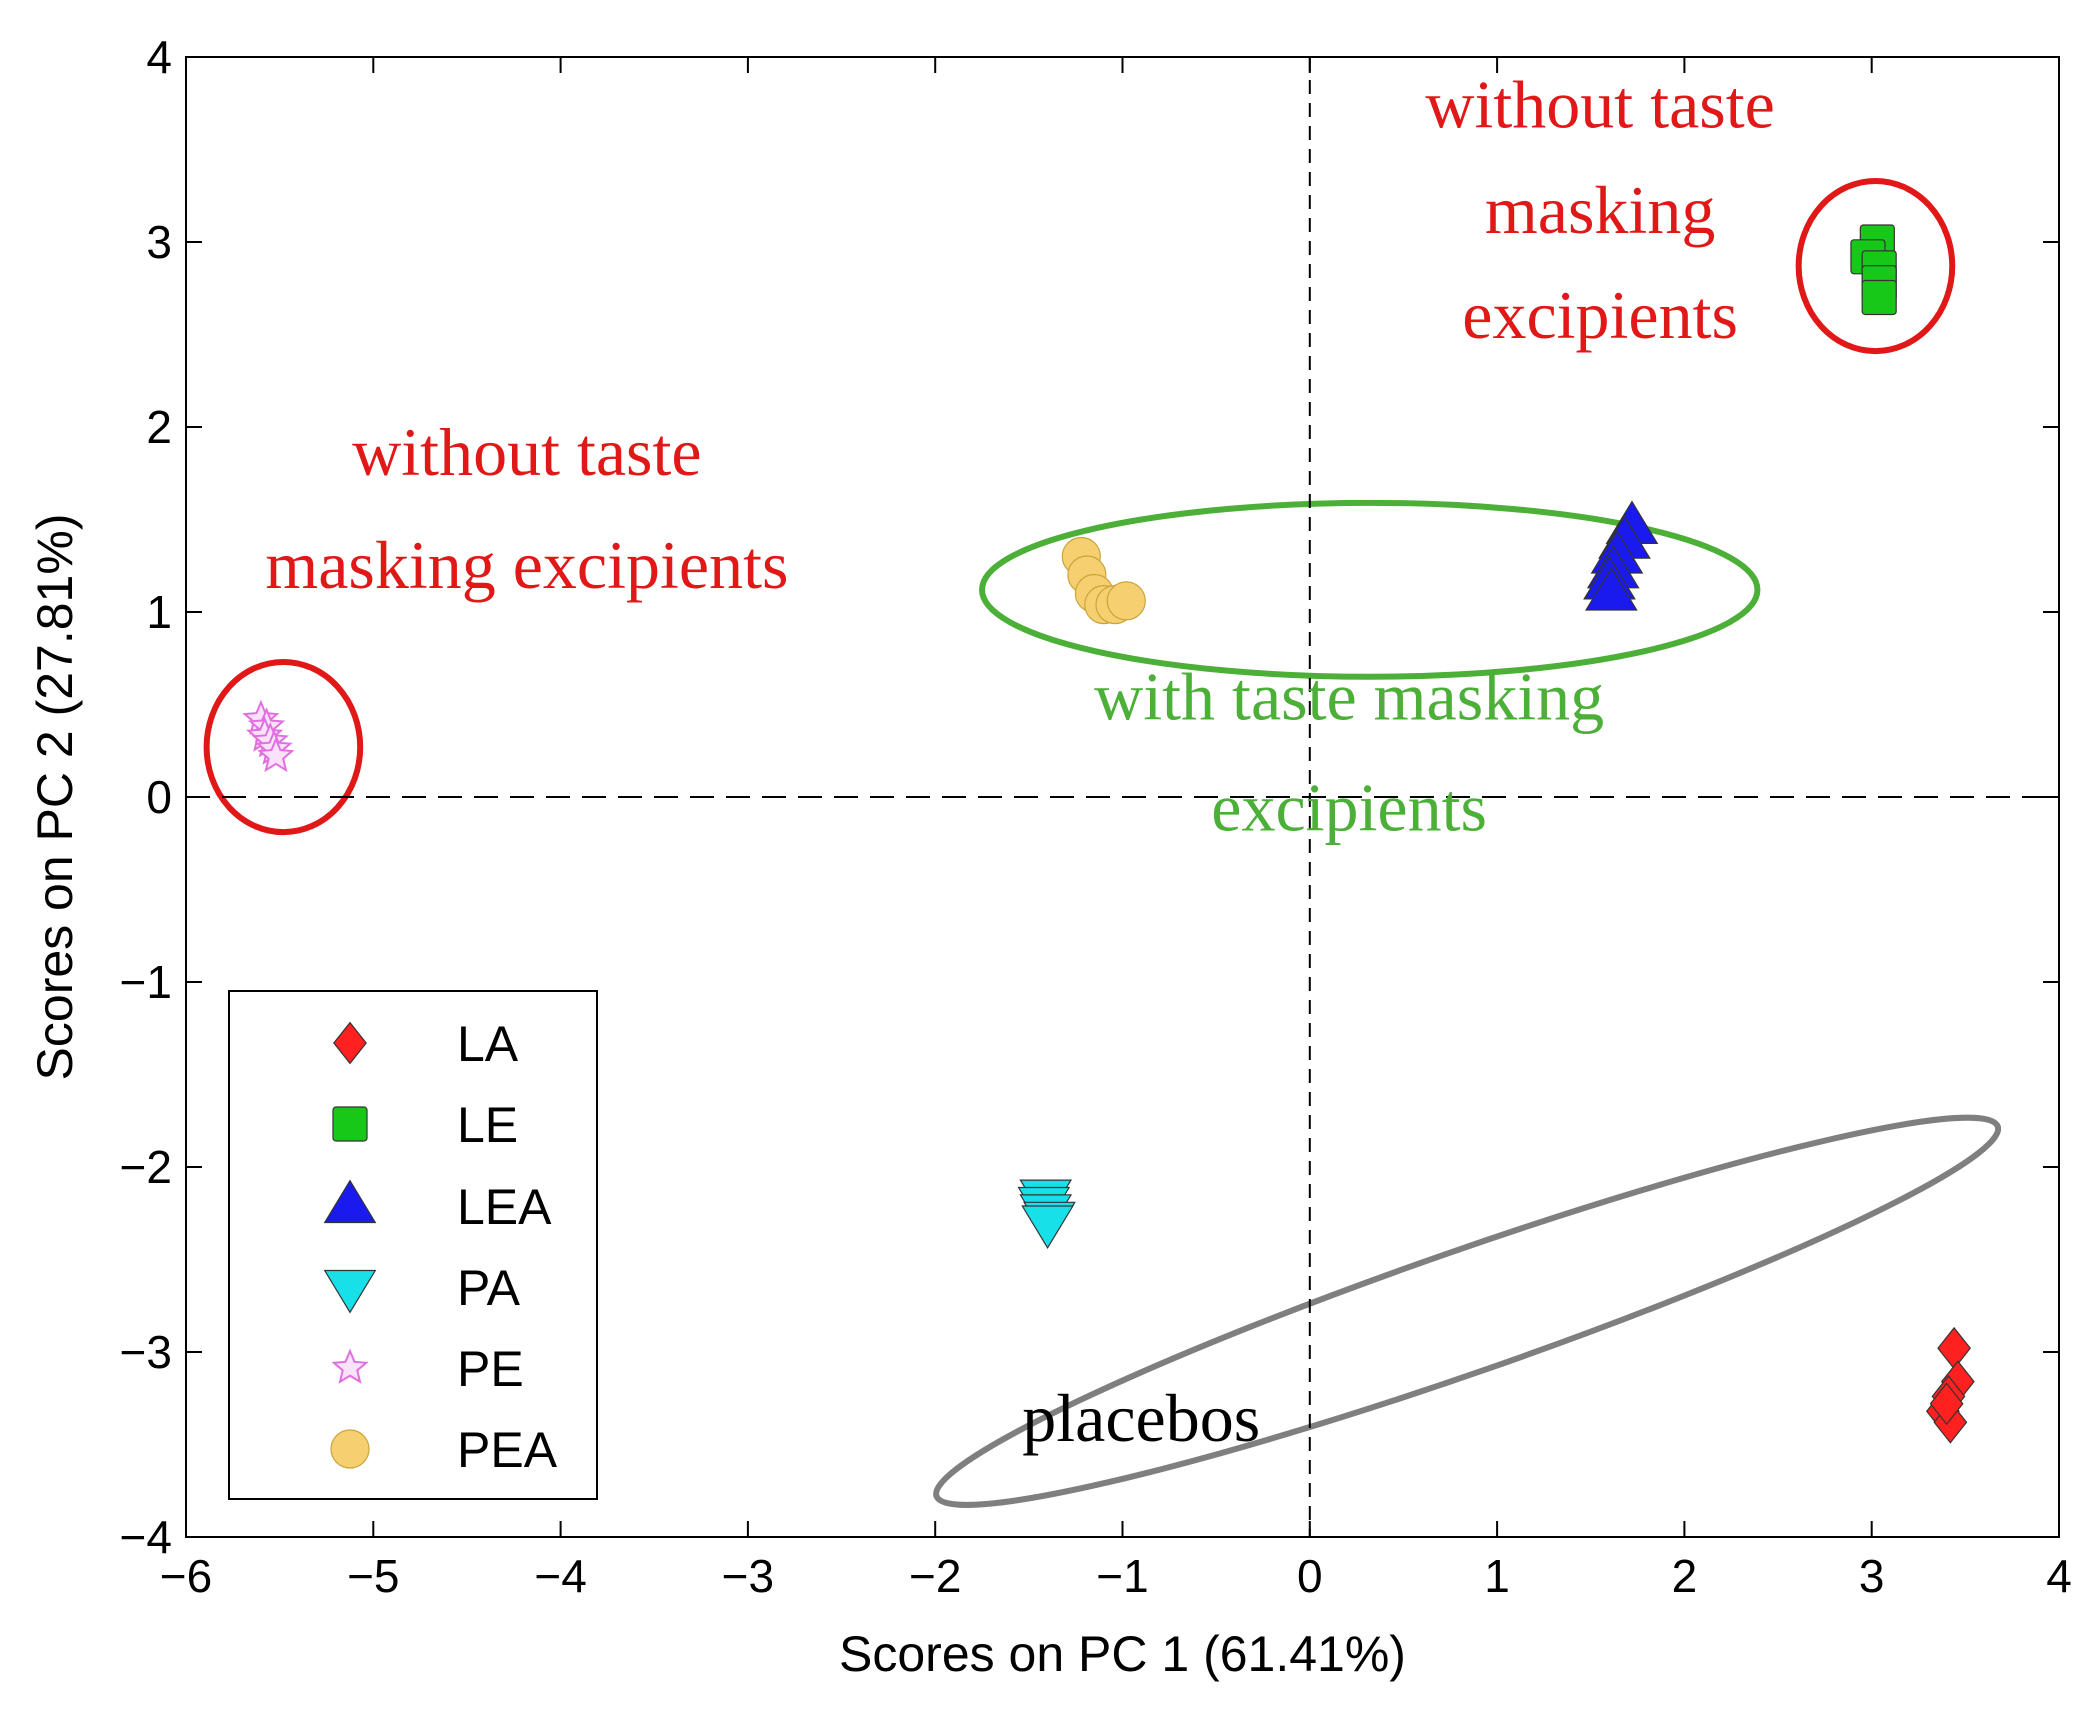  I want to click on legend-label: PE, so click(490, 1369).